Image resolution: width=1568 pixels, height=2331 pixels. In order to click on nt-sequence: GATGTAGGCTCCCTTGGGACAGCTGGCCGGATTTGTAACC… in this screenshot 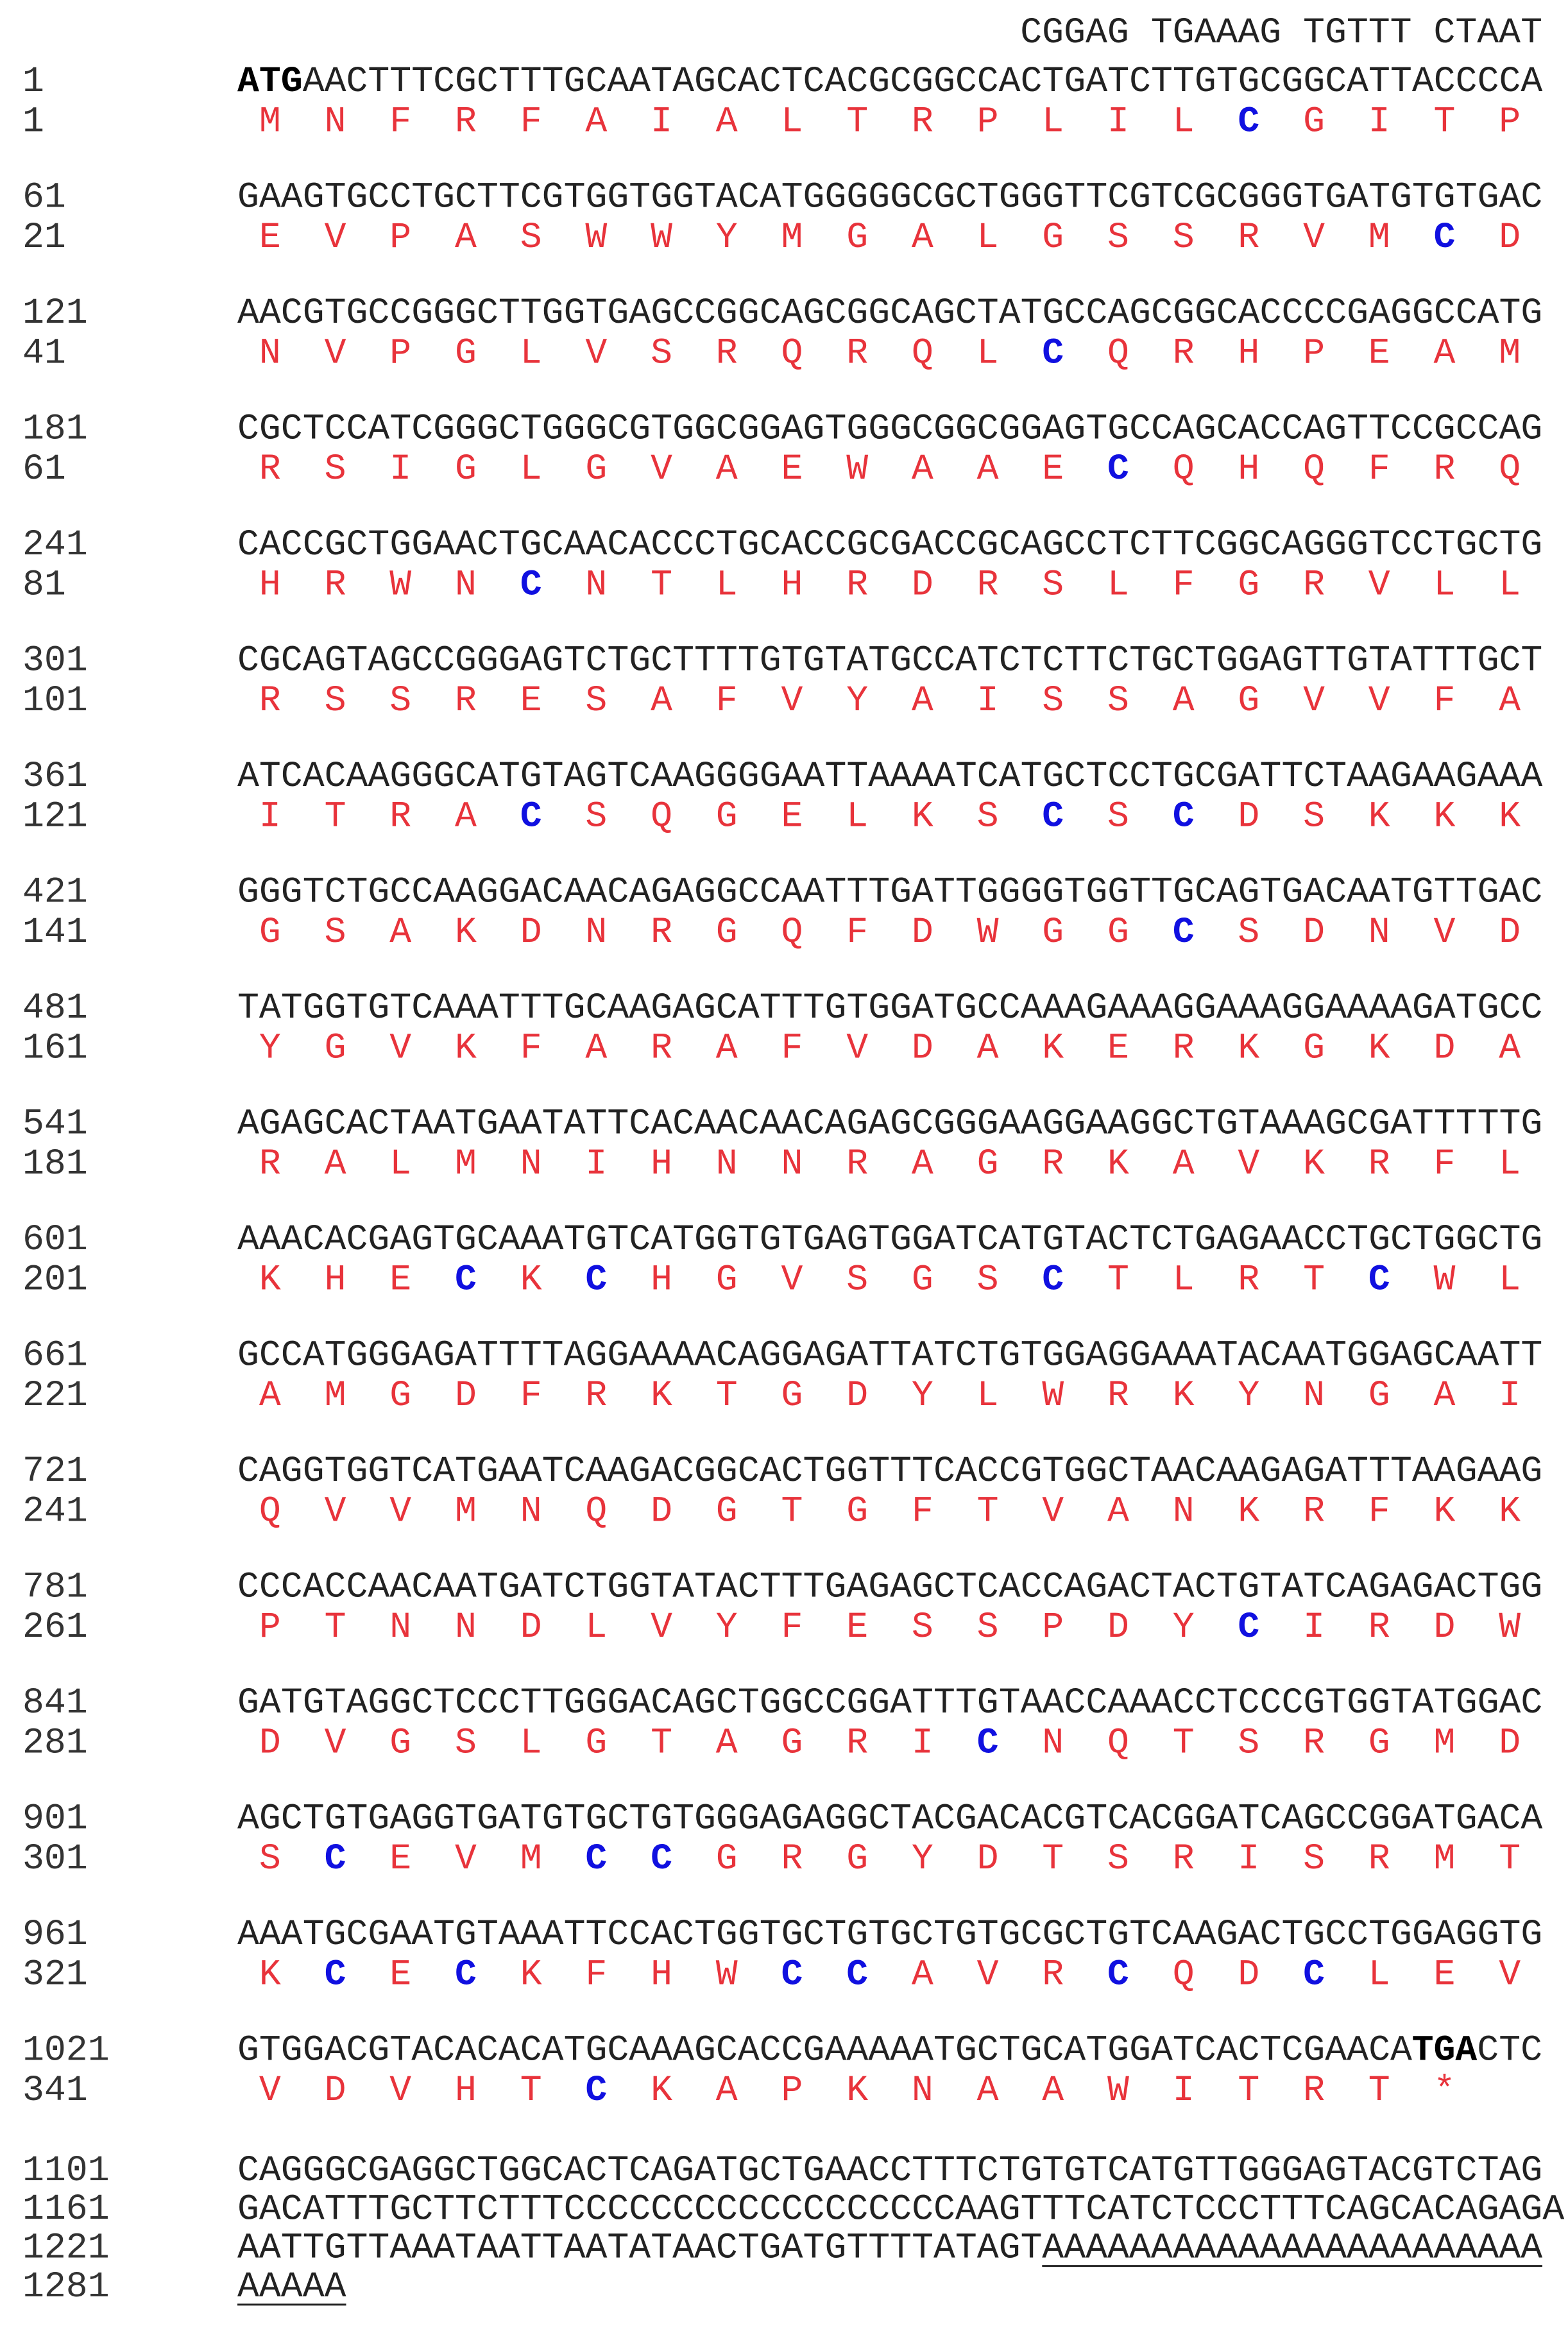, I will do `click(889, 1702)`.